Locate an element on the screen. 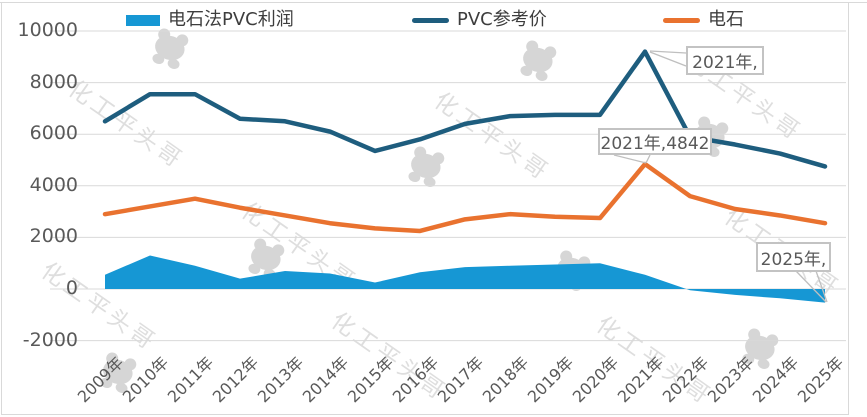 The width and height of the screenshot is (867, 417). frame-border-top is located at coordinates (433, 2).